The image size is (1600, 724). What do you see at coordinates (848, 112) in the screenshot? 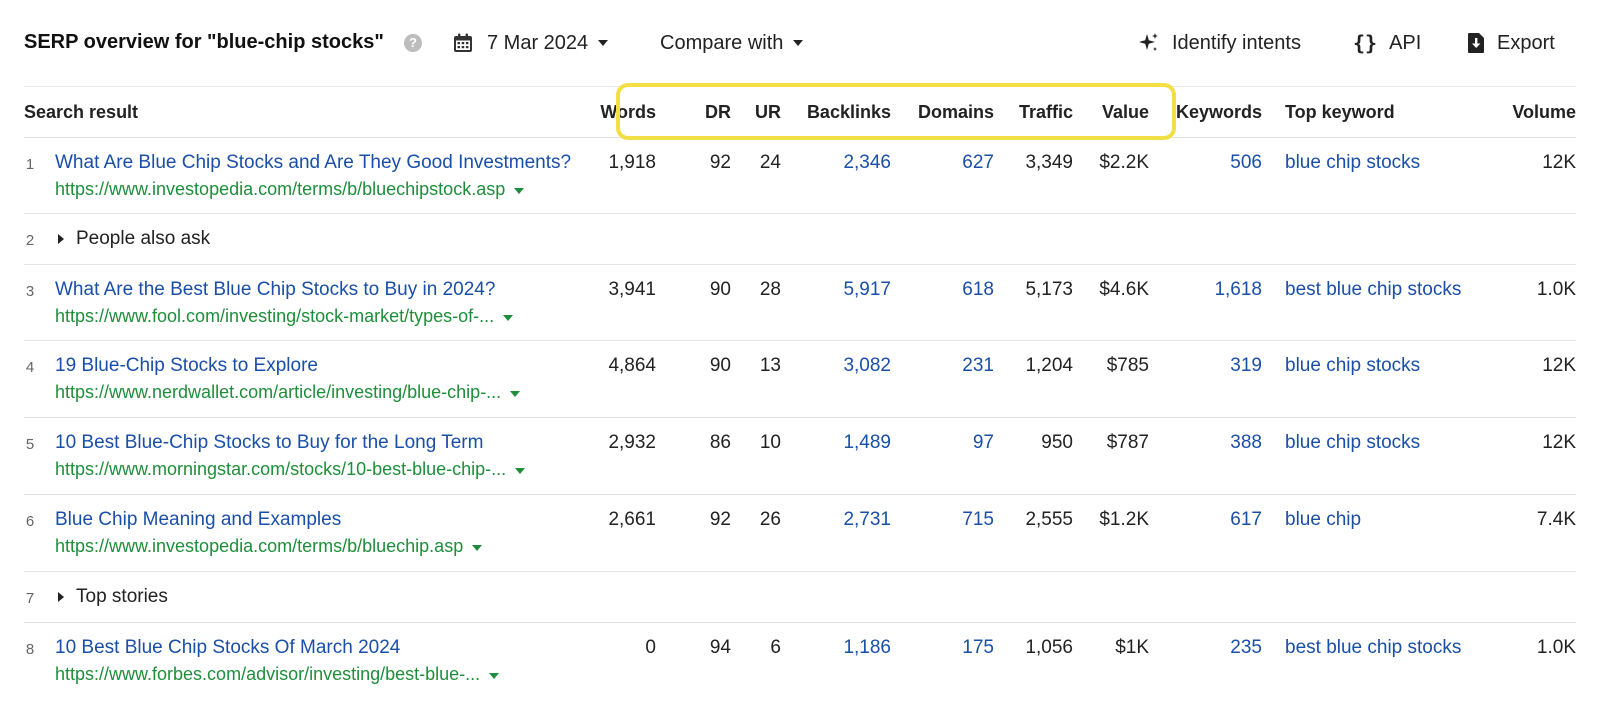
I see `col-backlinks: Backlinks` at bounding box center [848, 112].